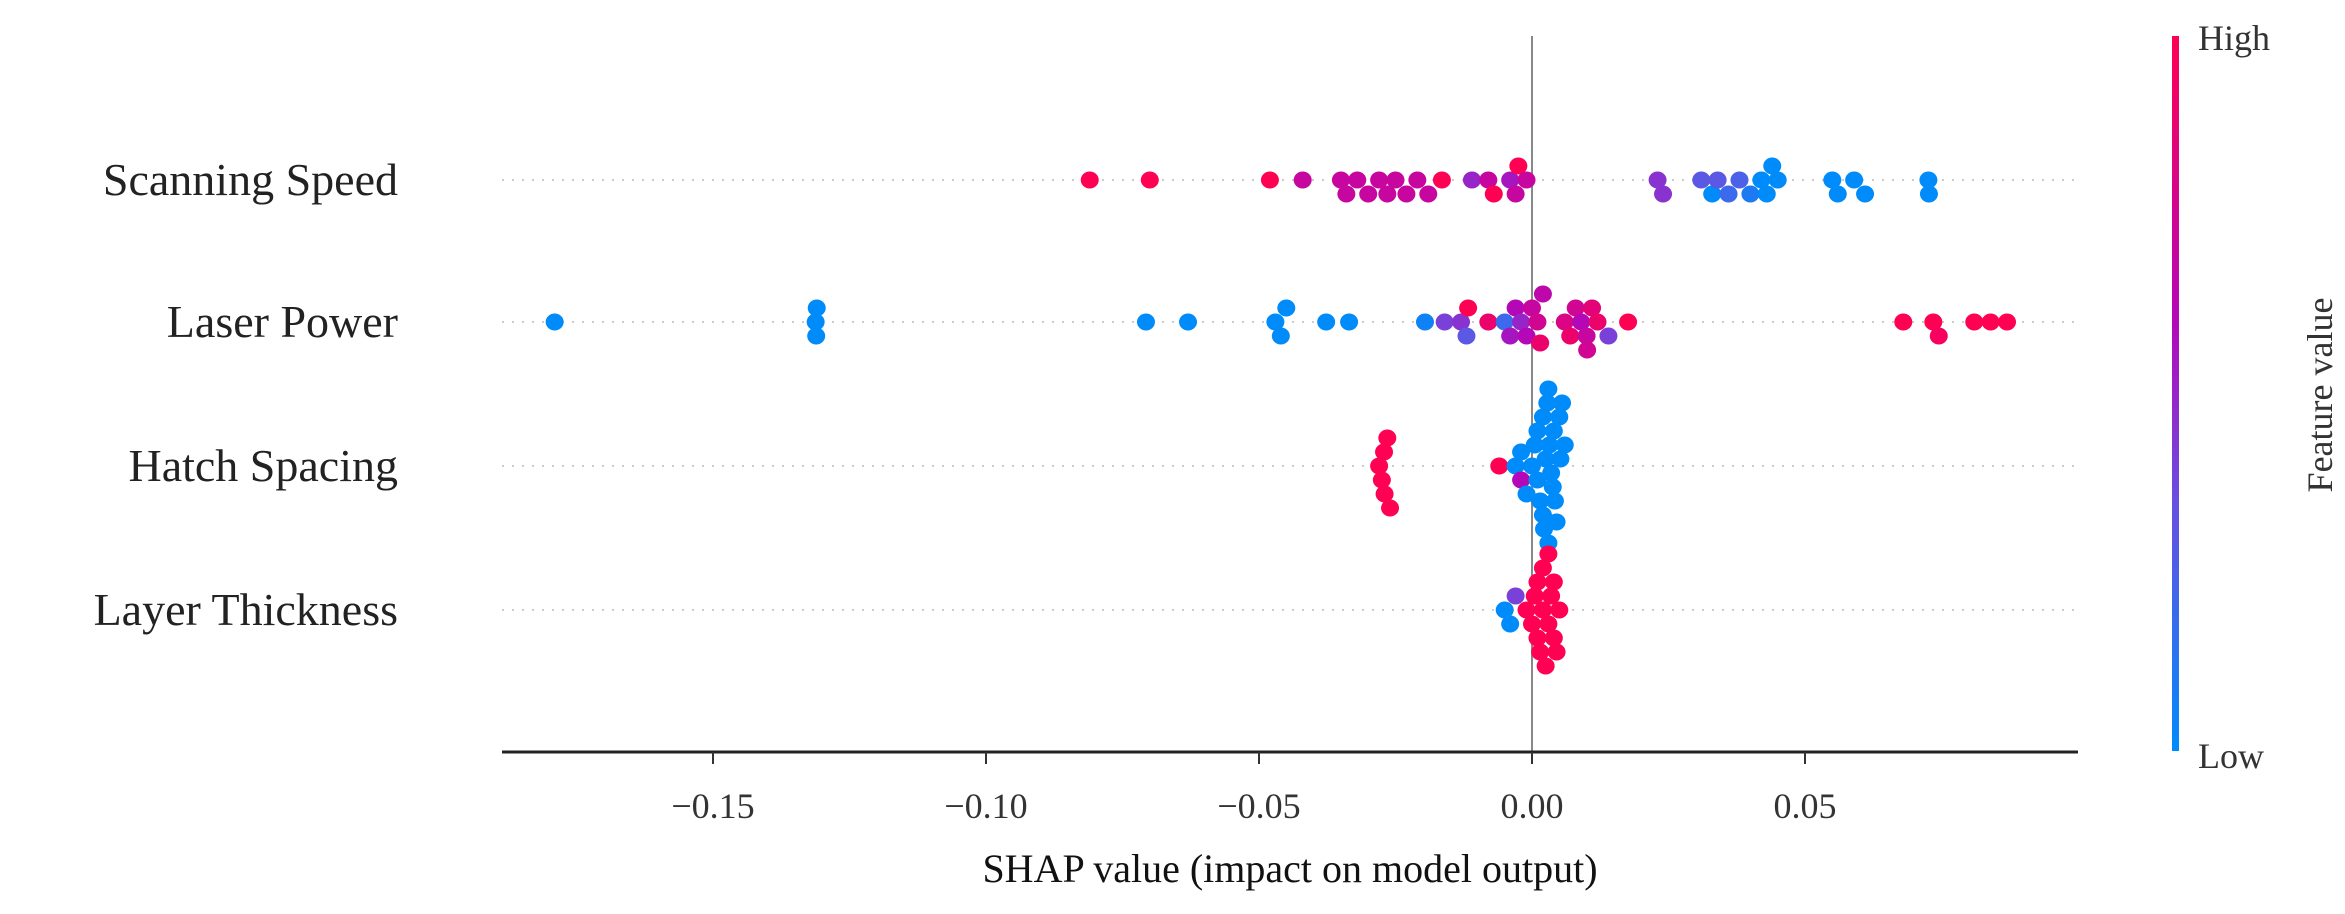 Image resolution: width=2345 pixels, height=914 pixels. Describe the element at coordinates (1258, 806) in the screenshot. I see `x-tick-label: −0.05` at that location.